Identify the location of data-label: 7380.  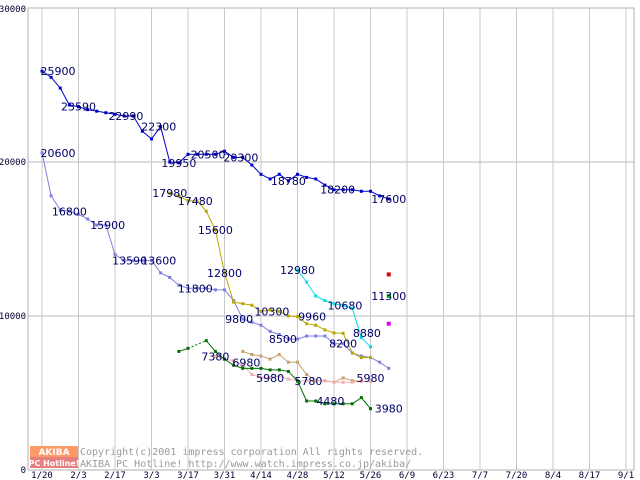
(215, 356).